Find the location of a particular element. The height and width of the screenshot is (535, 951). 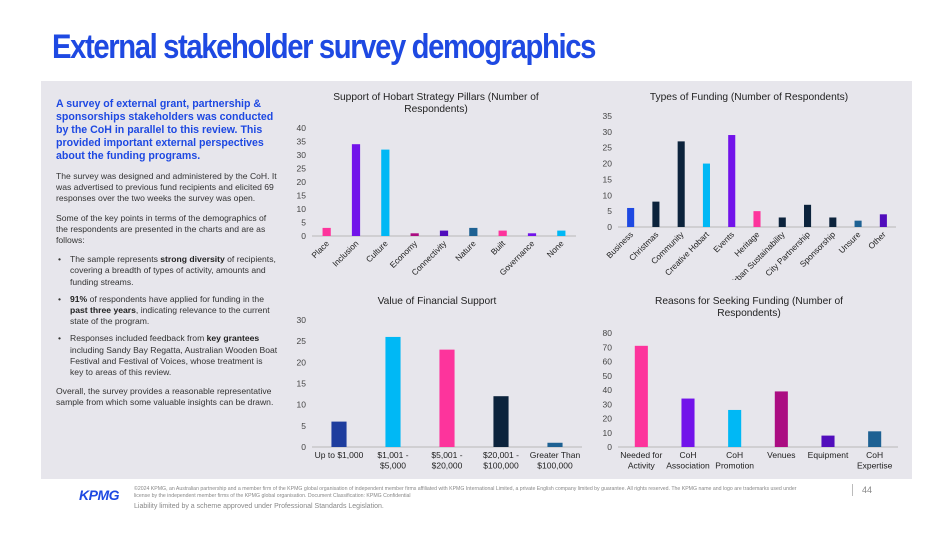

x-tick-label: Venues is located at coordinates (781, 455).